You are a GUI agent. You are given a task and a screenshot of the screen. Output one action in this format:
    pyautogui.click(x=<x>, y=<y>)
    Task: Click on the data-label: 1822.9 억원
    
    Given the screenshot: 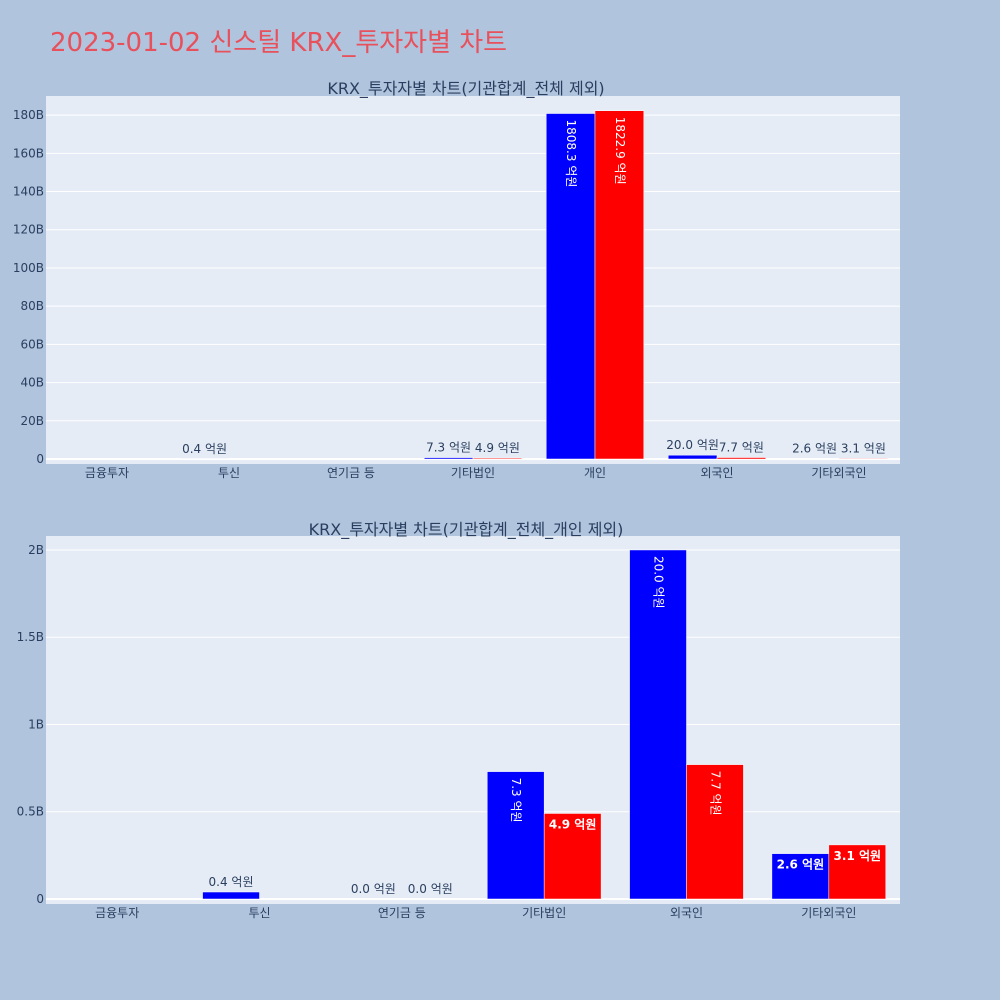 What is the action you would take?
    pyautogui.click(x=620, y=151)
    